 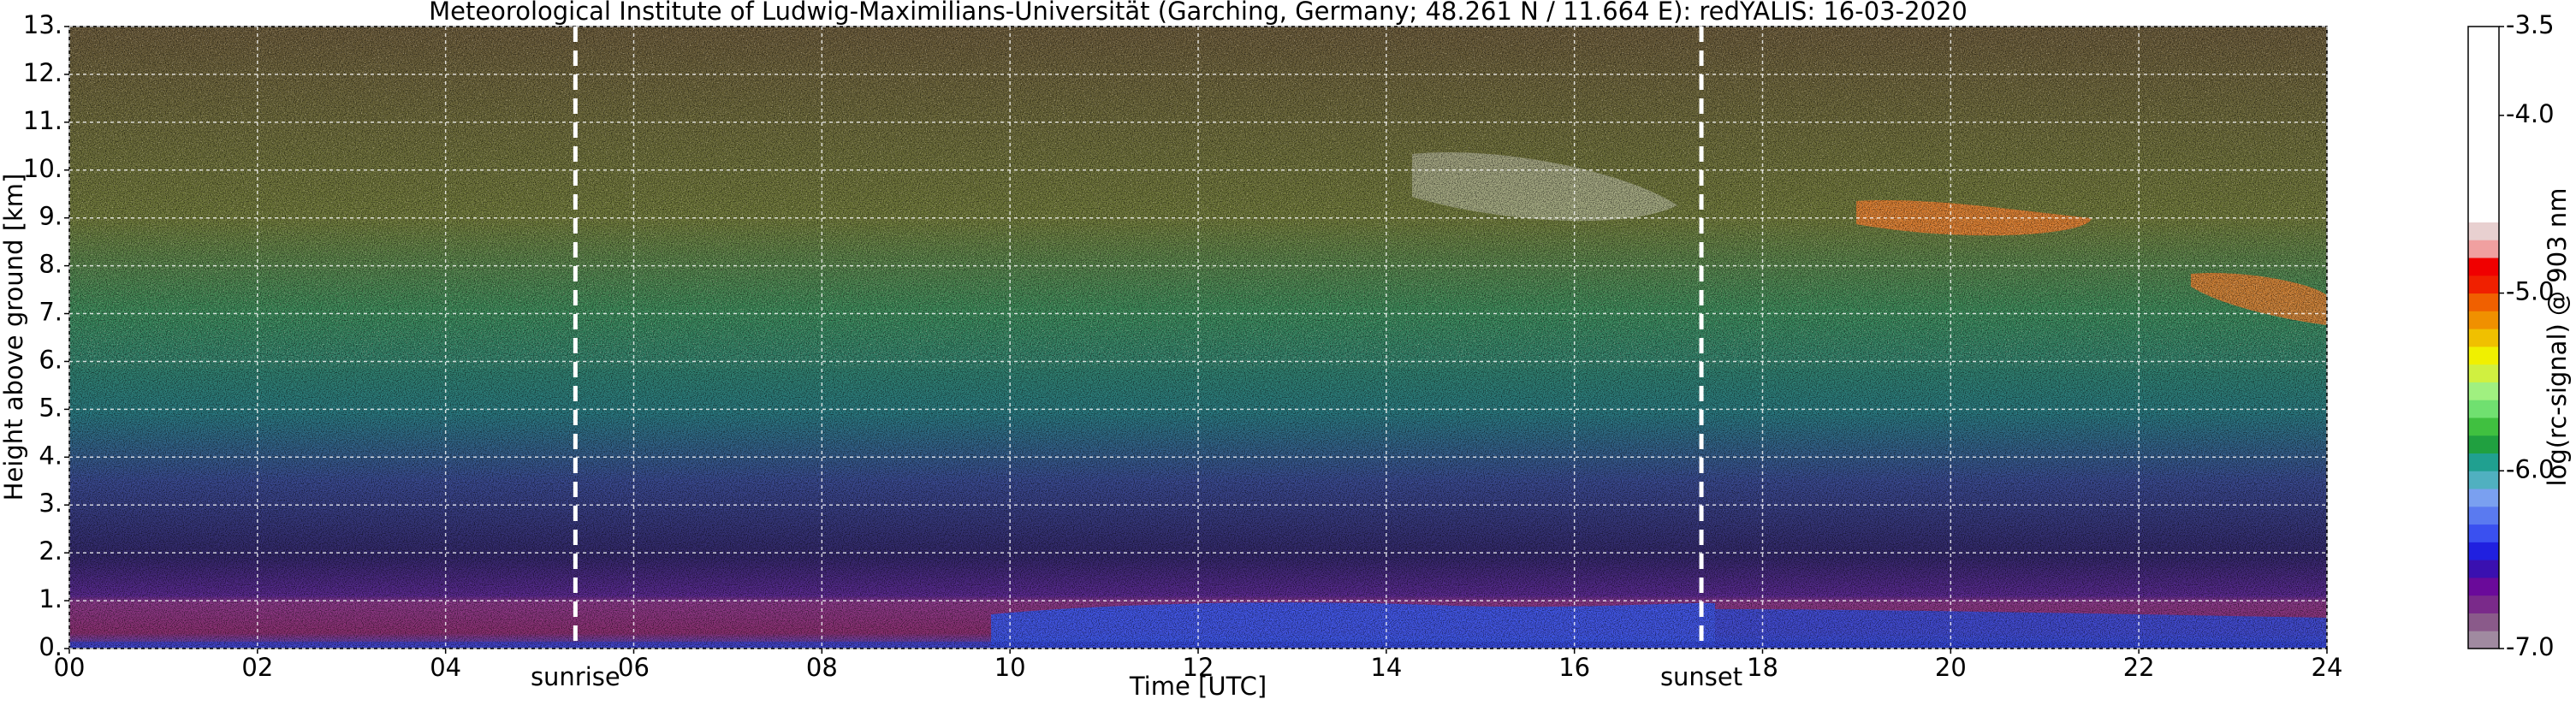 I want to click on colorbar-tick-label: -5.0, so click(x=2530, y=291).